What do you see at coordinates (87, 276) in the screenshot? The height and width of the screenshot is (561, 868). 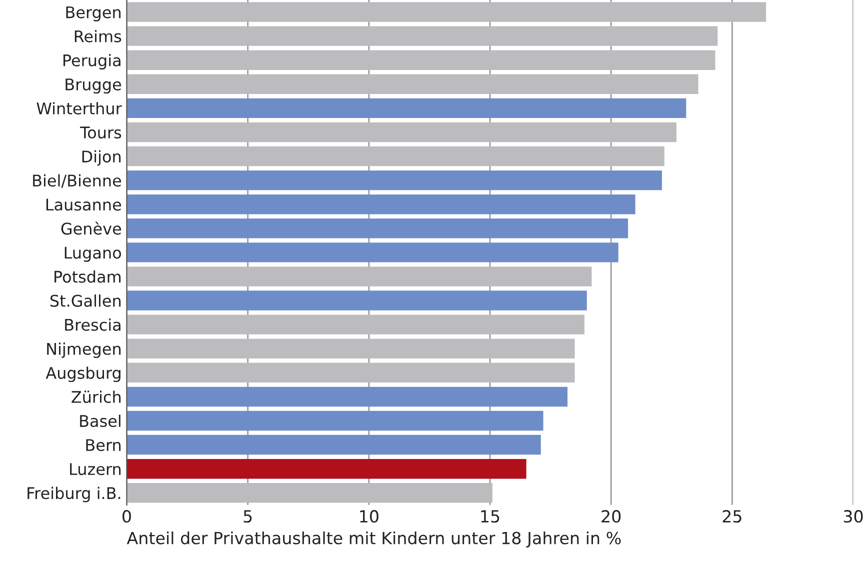 I see `y-tick-label: Potsdam` at bounding box center [87, 276].